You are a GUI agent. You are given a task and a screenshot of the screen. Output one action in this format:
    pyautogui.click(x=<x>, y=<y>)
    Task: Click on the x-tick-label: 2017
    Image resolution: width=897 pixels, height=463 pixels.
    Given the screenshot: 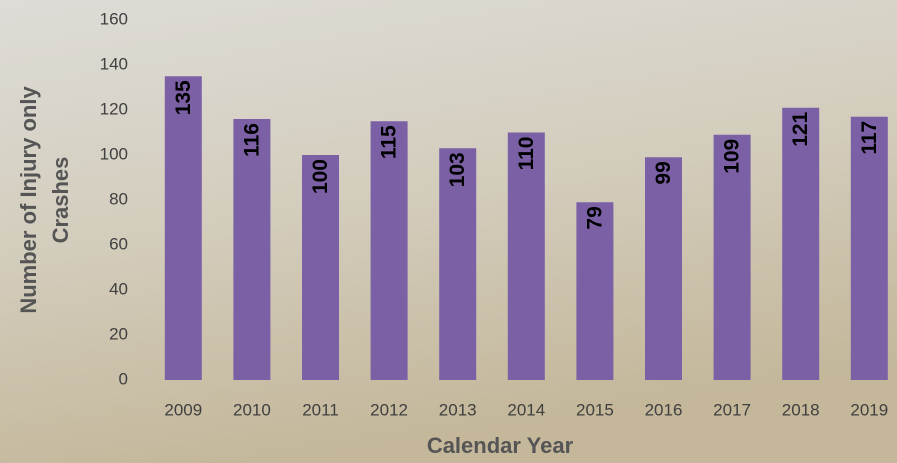 What is the action you would take?
    pyautogui.click(x=732, y=409)
    